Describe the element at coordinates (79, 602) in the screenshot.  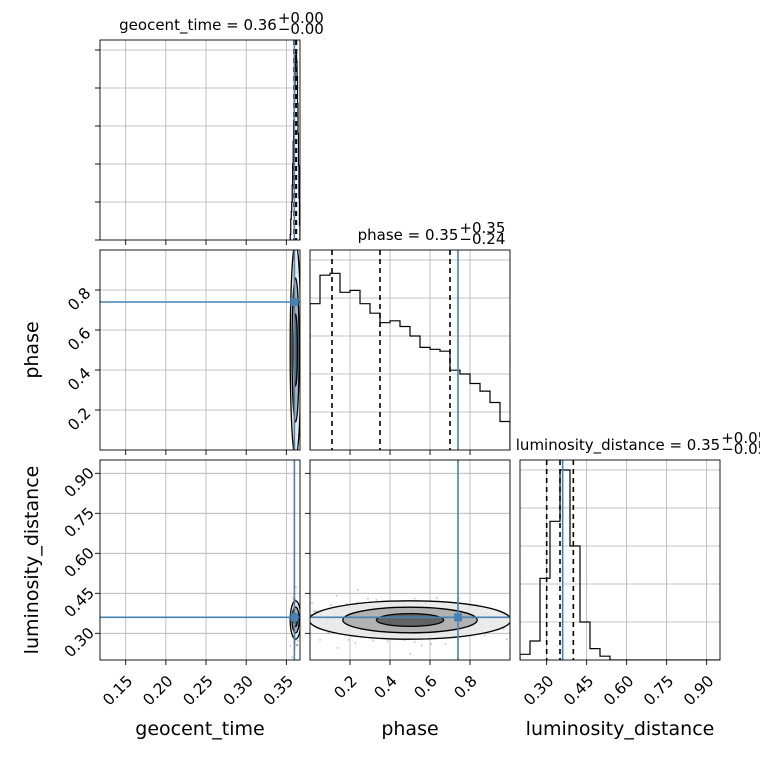
I see `y-tick-label-luminosity_distance: 0.45` at that location.